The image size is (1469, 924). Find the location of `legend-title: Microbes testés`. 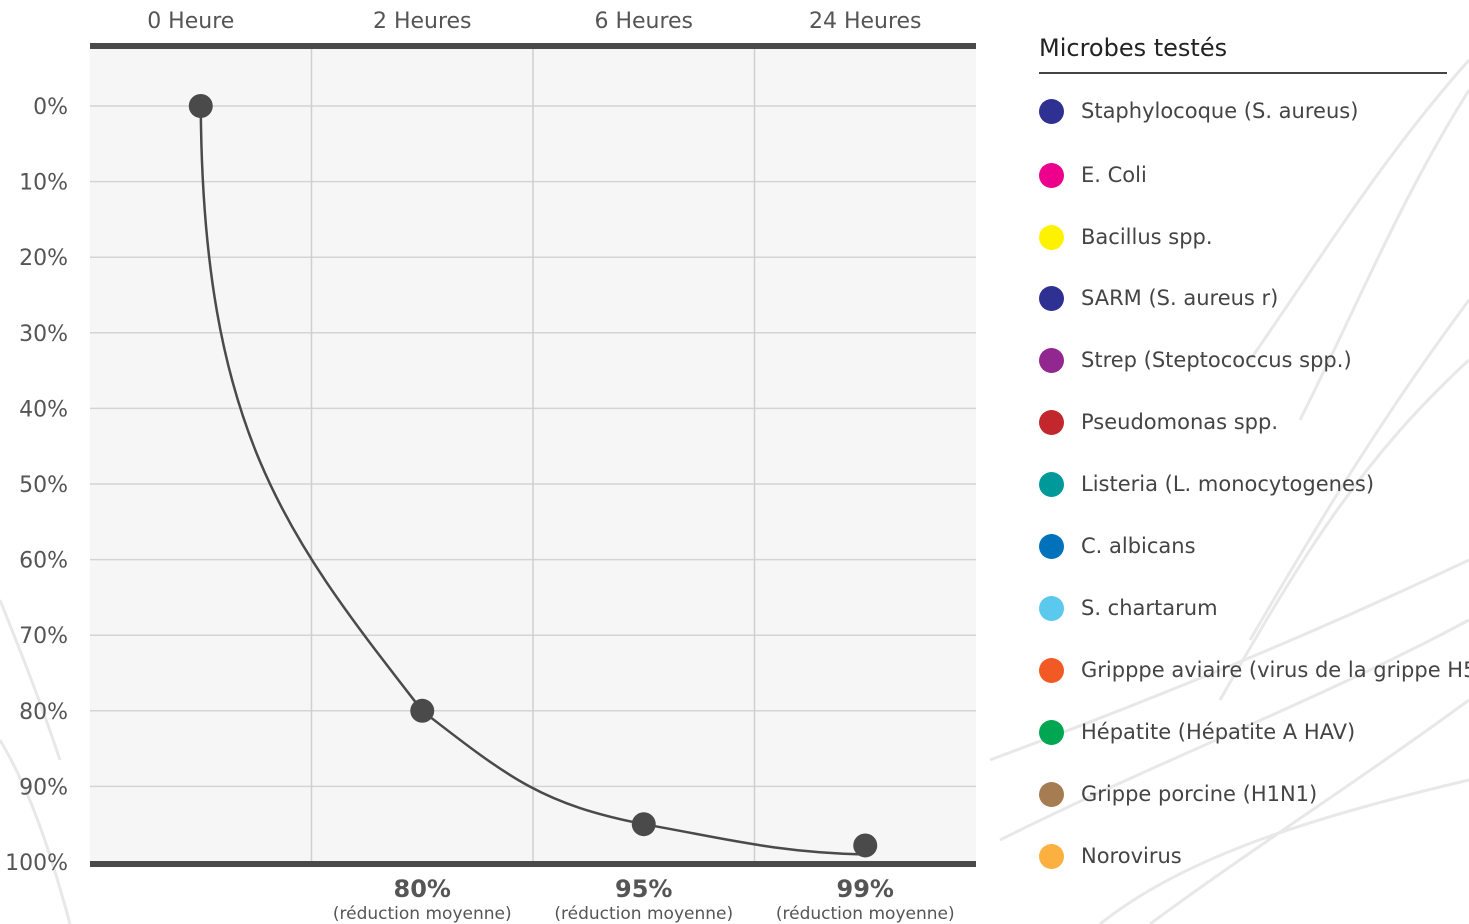

legend-title: Microbes testés is located at coordinates (1243, 54).